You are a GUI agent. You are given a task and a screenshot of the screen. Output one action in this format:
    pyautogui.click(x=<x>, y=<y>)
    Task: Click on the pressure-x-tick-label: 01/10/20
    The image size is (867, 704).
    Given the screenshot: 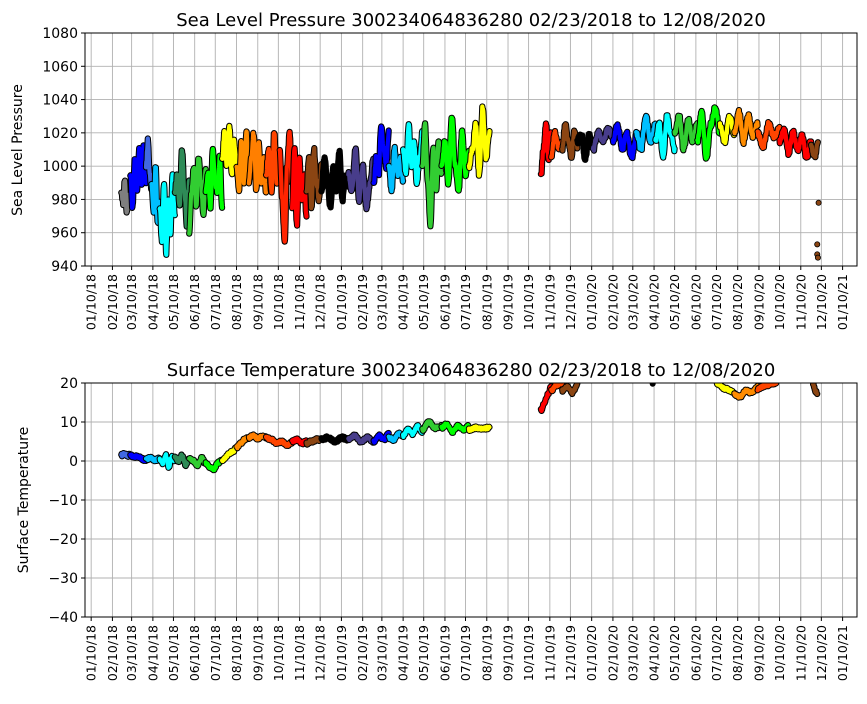 What is the action you would take?
    pyautogui.click(x=591, y=302)
    